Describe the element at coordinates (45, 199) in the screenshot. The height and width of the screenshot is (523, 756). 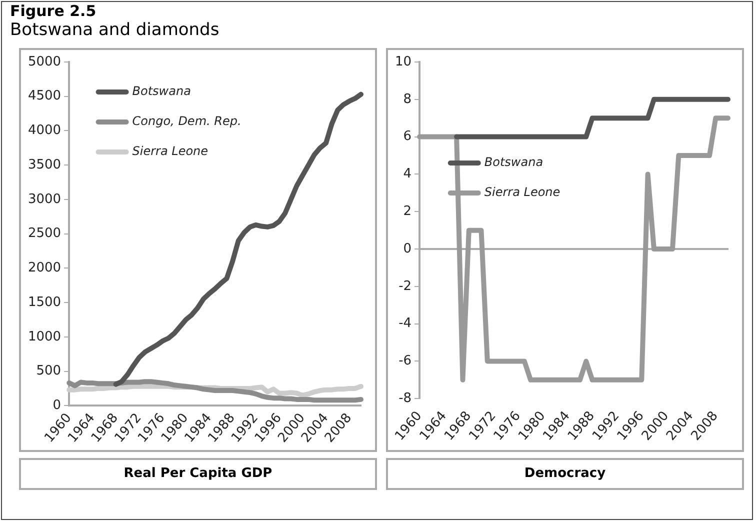
I see `y-tick-label: 3000` at that location.